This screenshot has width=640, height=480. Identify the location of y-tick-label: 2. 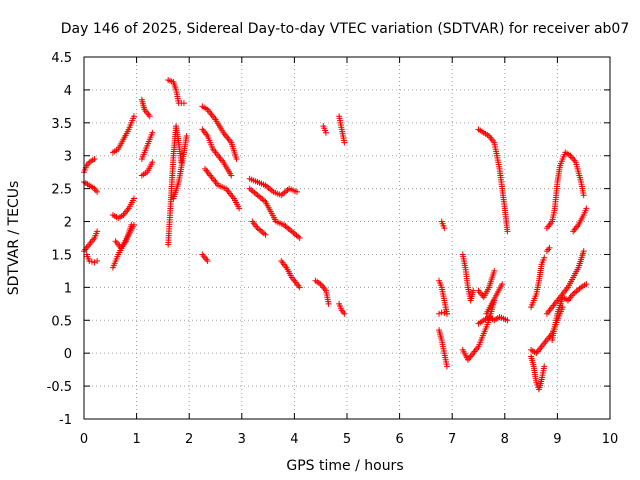
(68, 223).